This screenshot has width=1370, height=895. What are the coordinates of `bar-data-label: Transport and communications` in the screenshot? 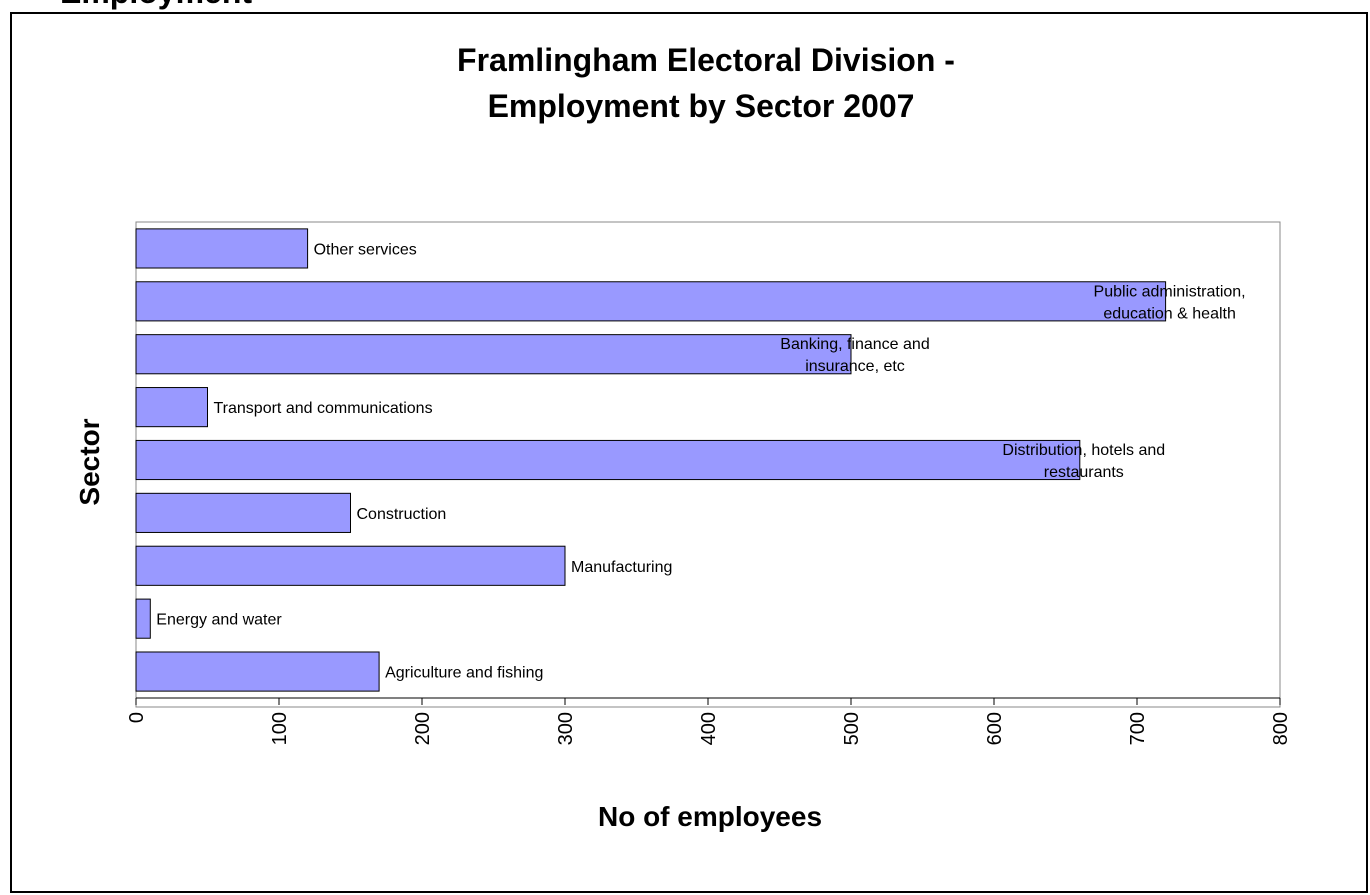 It's located at (323, 408).